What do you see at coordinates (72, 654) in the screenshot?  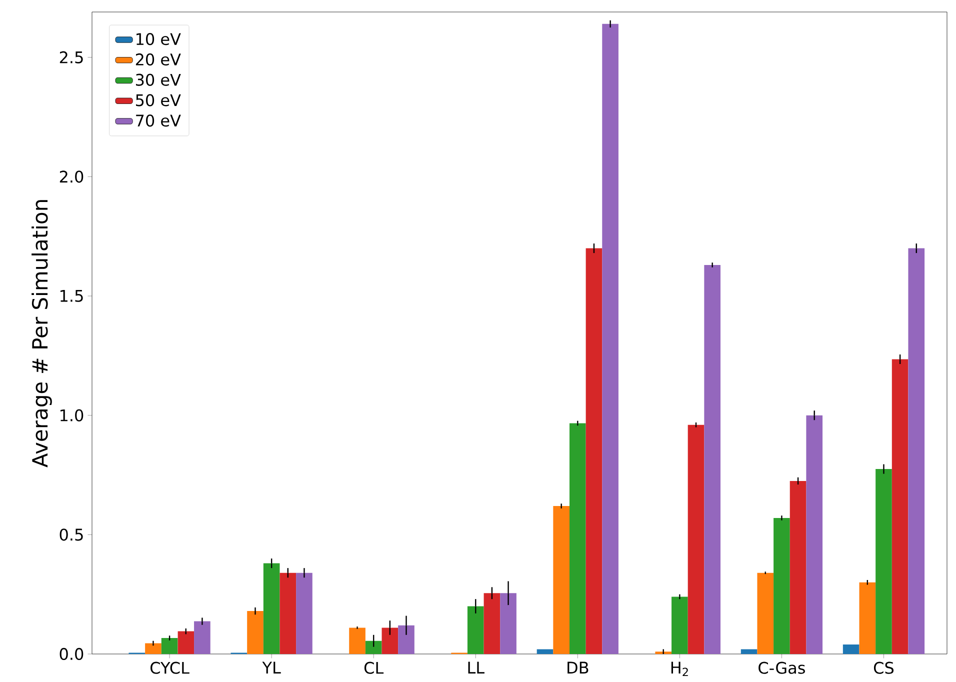 I see `y-tick-label: 0.0` at bounding box center [72, 654].